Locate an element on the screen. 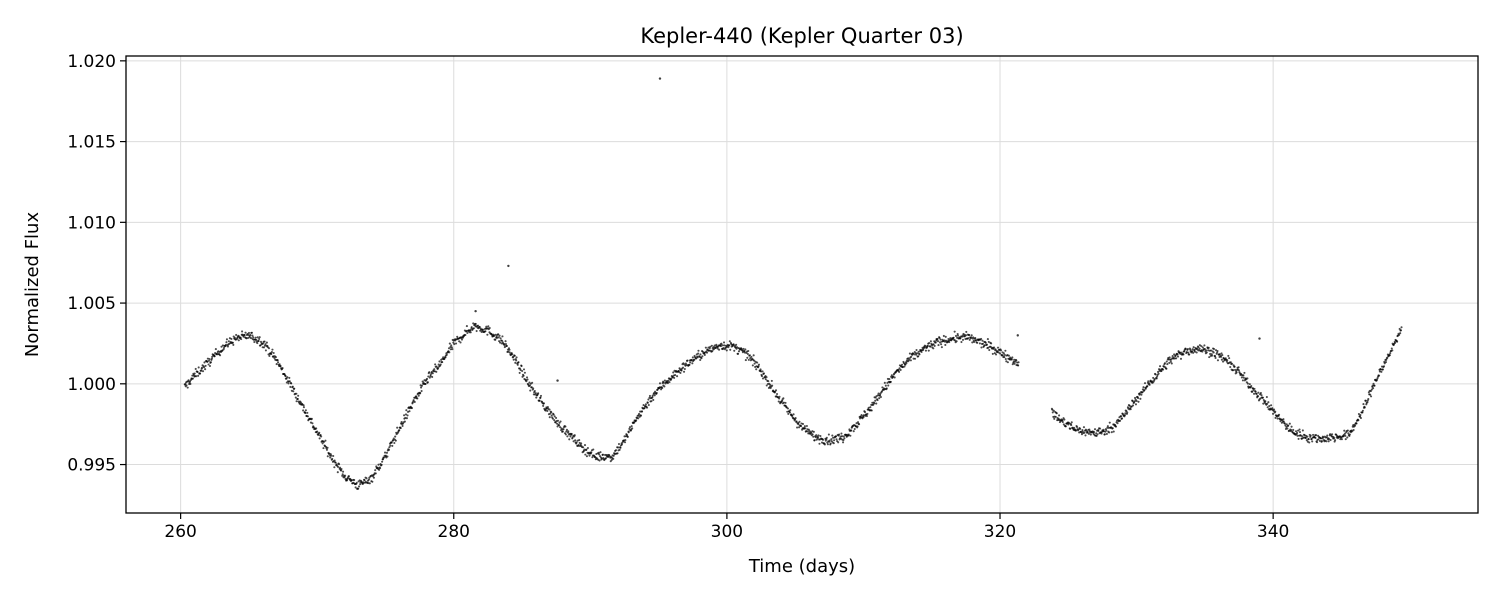  x-tick-label: 260 is located at coordinates (180, 532).